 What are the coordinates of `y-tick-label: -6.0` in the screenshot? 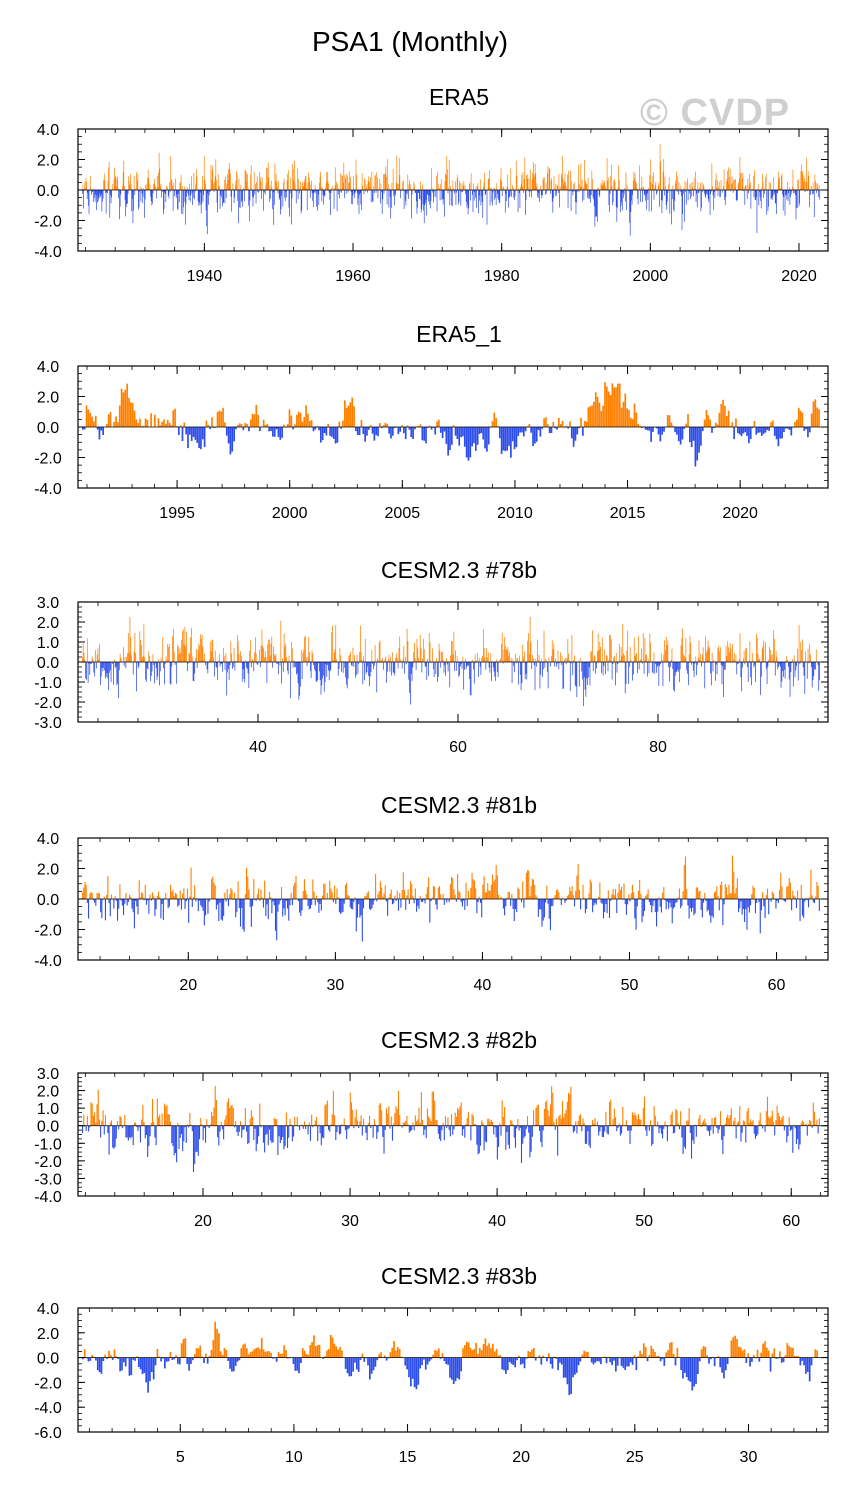 It's located at (48, 1433).